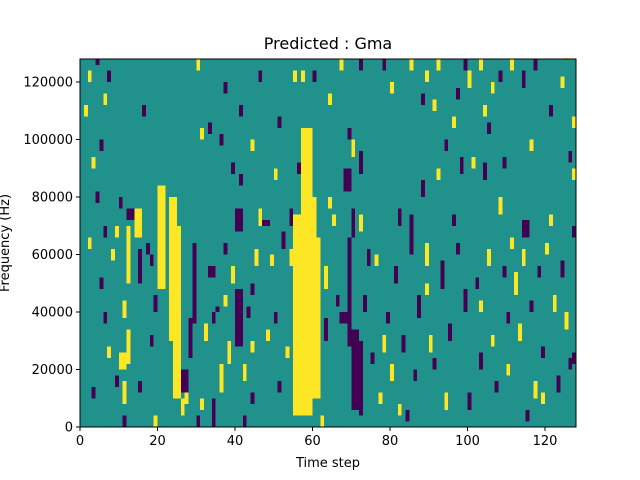 The width and height of the screenshot is (640, 480). What do you see at coordinates (52, 198) in the screenshot?
I see `y-tick-label: 80000` at bounding box center [52, 198].